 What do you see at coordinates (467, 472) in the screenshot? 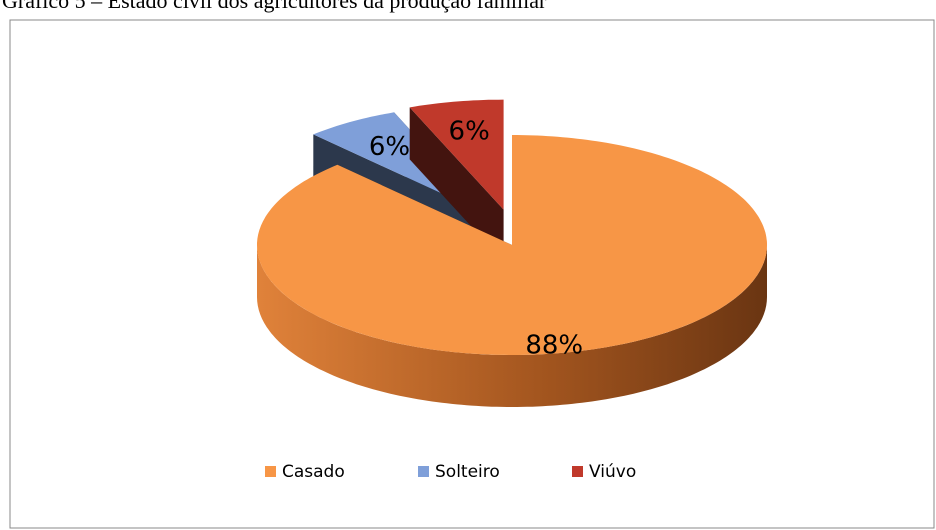
I see `legend-label: Solteiro` at bounding box center [467, 472].